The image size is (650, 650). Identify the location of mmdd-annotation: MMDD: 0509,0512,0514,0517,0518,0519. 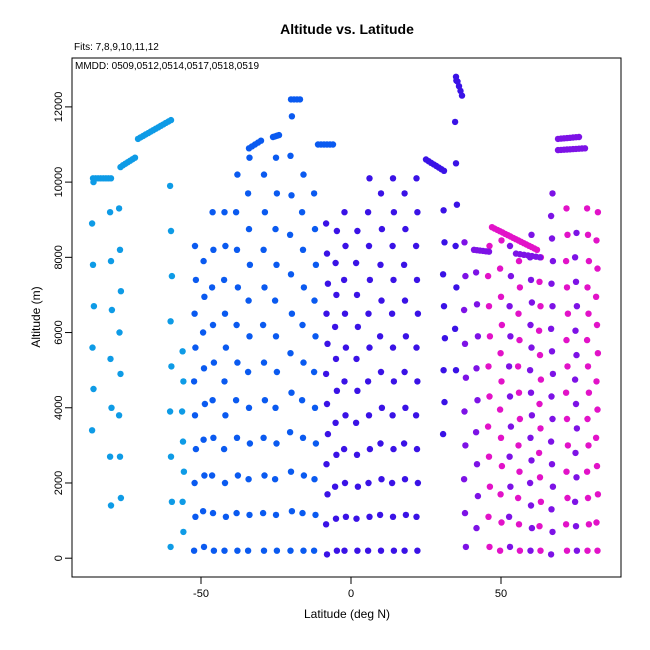
(167, 66).